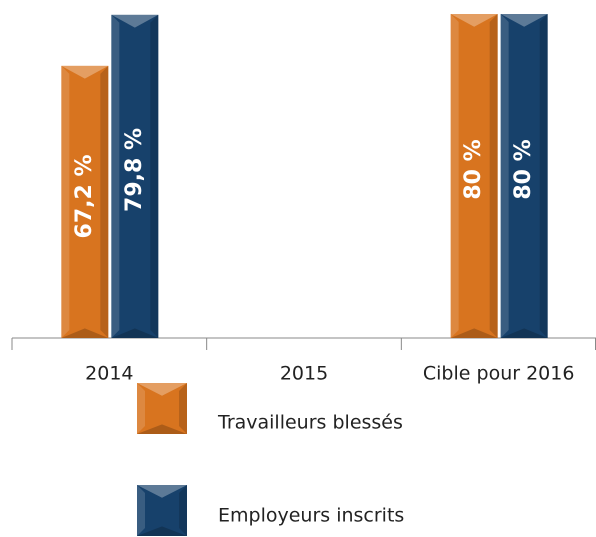 Image resolution: width=596 pixels, height=537 pixels. Describe the element at coordinates (310, 423) in the screenshot. I see `legend-label: Travailleurs blessés` at that location.